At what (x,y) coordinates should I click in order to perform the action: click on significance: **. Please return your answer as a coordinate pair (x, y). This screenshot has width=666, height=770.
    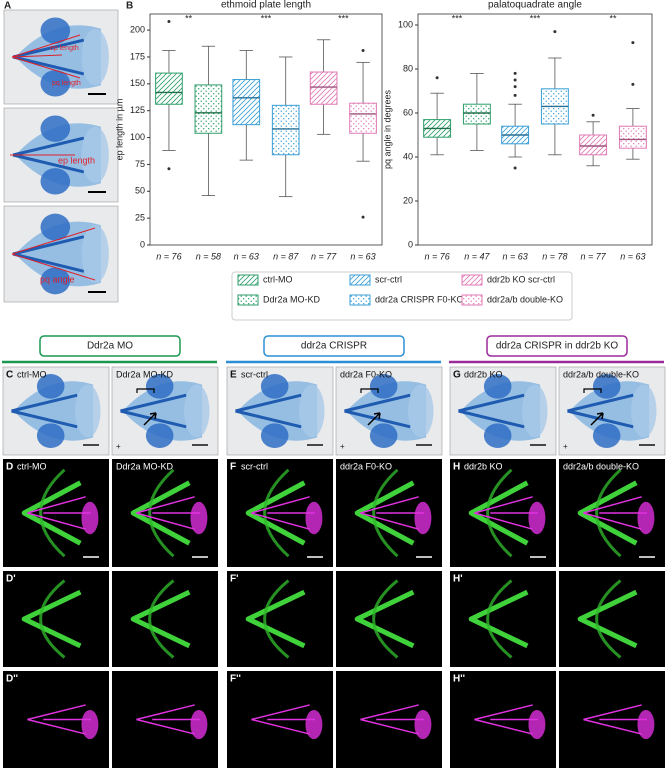
    Looking at the image, I should click on (613, 18).